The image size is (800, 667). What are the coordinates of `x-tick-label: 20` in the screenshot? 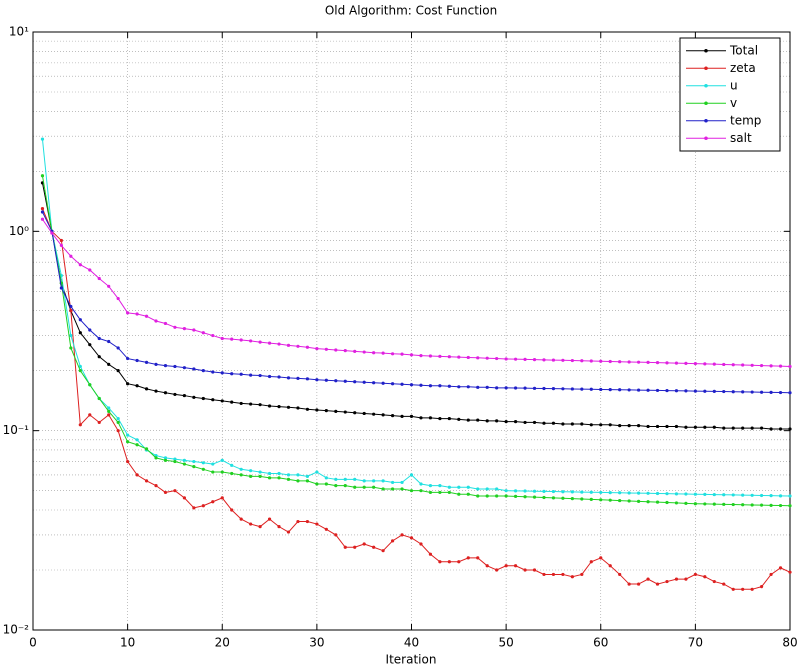 It's located at (222, 643).